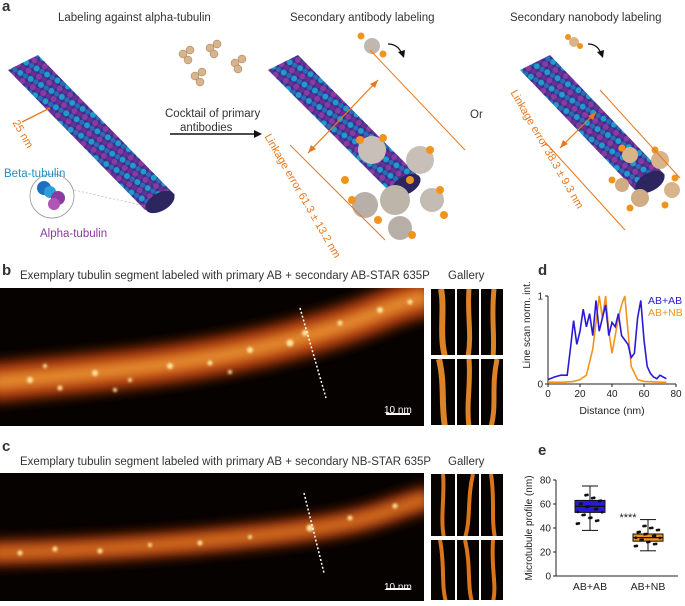 This screenshot has height=606, width=685. I want to click on e-y-tick-label: 80, so click(546, 481).